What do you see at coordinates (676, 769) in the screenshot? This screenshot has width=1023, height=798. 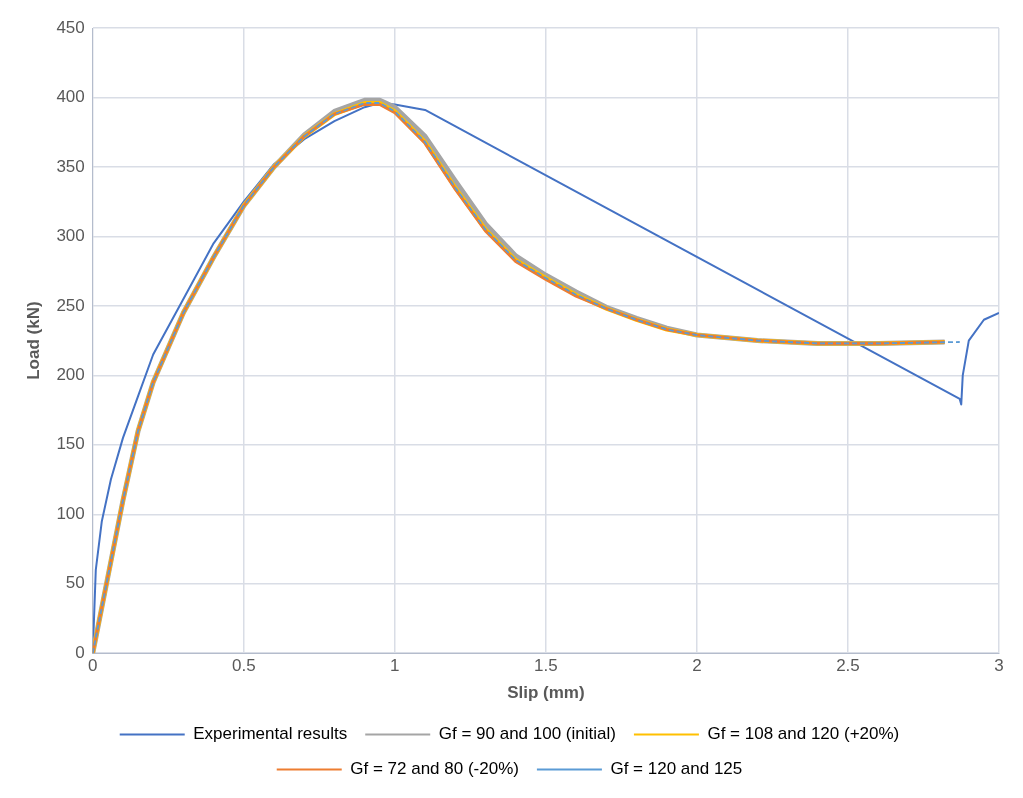 I see `legend-label: Gf = 120 and 125` at bounding box center [676, 769].